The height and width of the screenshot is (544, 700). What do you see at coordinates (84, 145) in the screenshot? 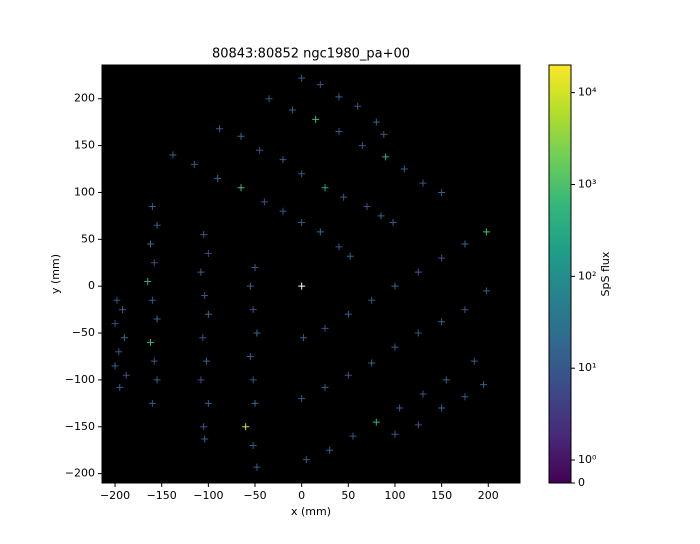
I see `y-tick-label: 150` at bounding box center [84, 145].